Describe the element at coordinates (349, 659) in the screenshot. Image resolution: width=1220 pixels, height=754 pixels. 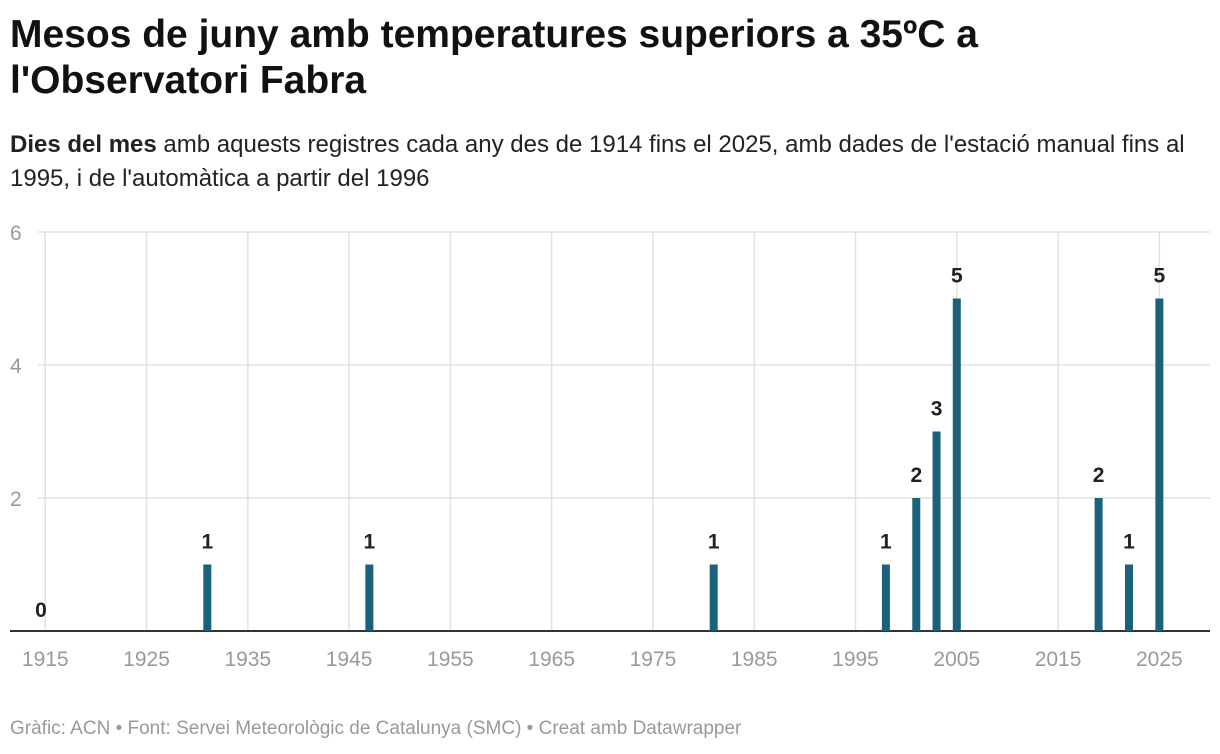
I see `x-tick-label: 1945` at that location.